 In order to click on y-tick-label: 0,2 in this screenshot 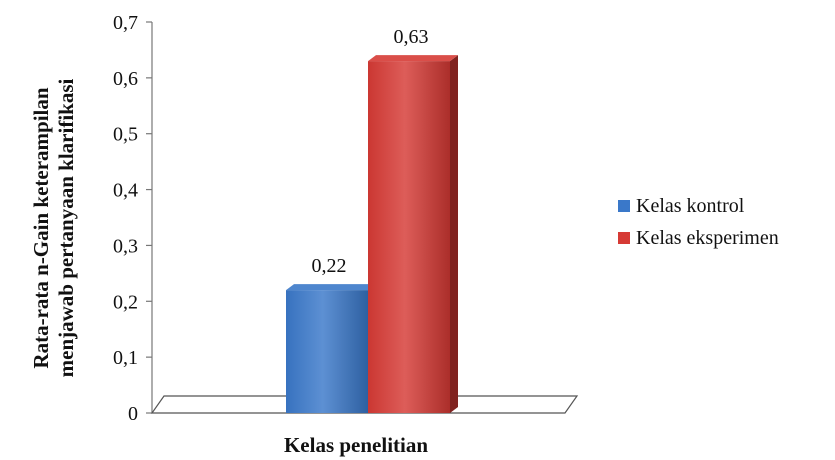, I will do `click(125, 302)`.